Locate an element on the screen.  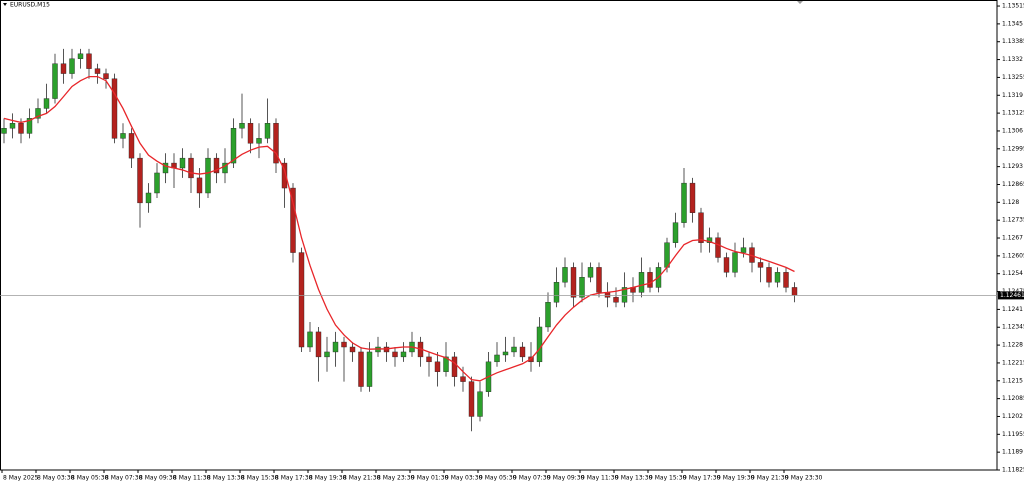
x-tick-label: 8 May 17:30 is located at coordinates (294, 478).